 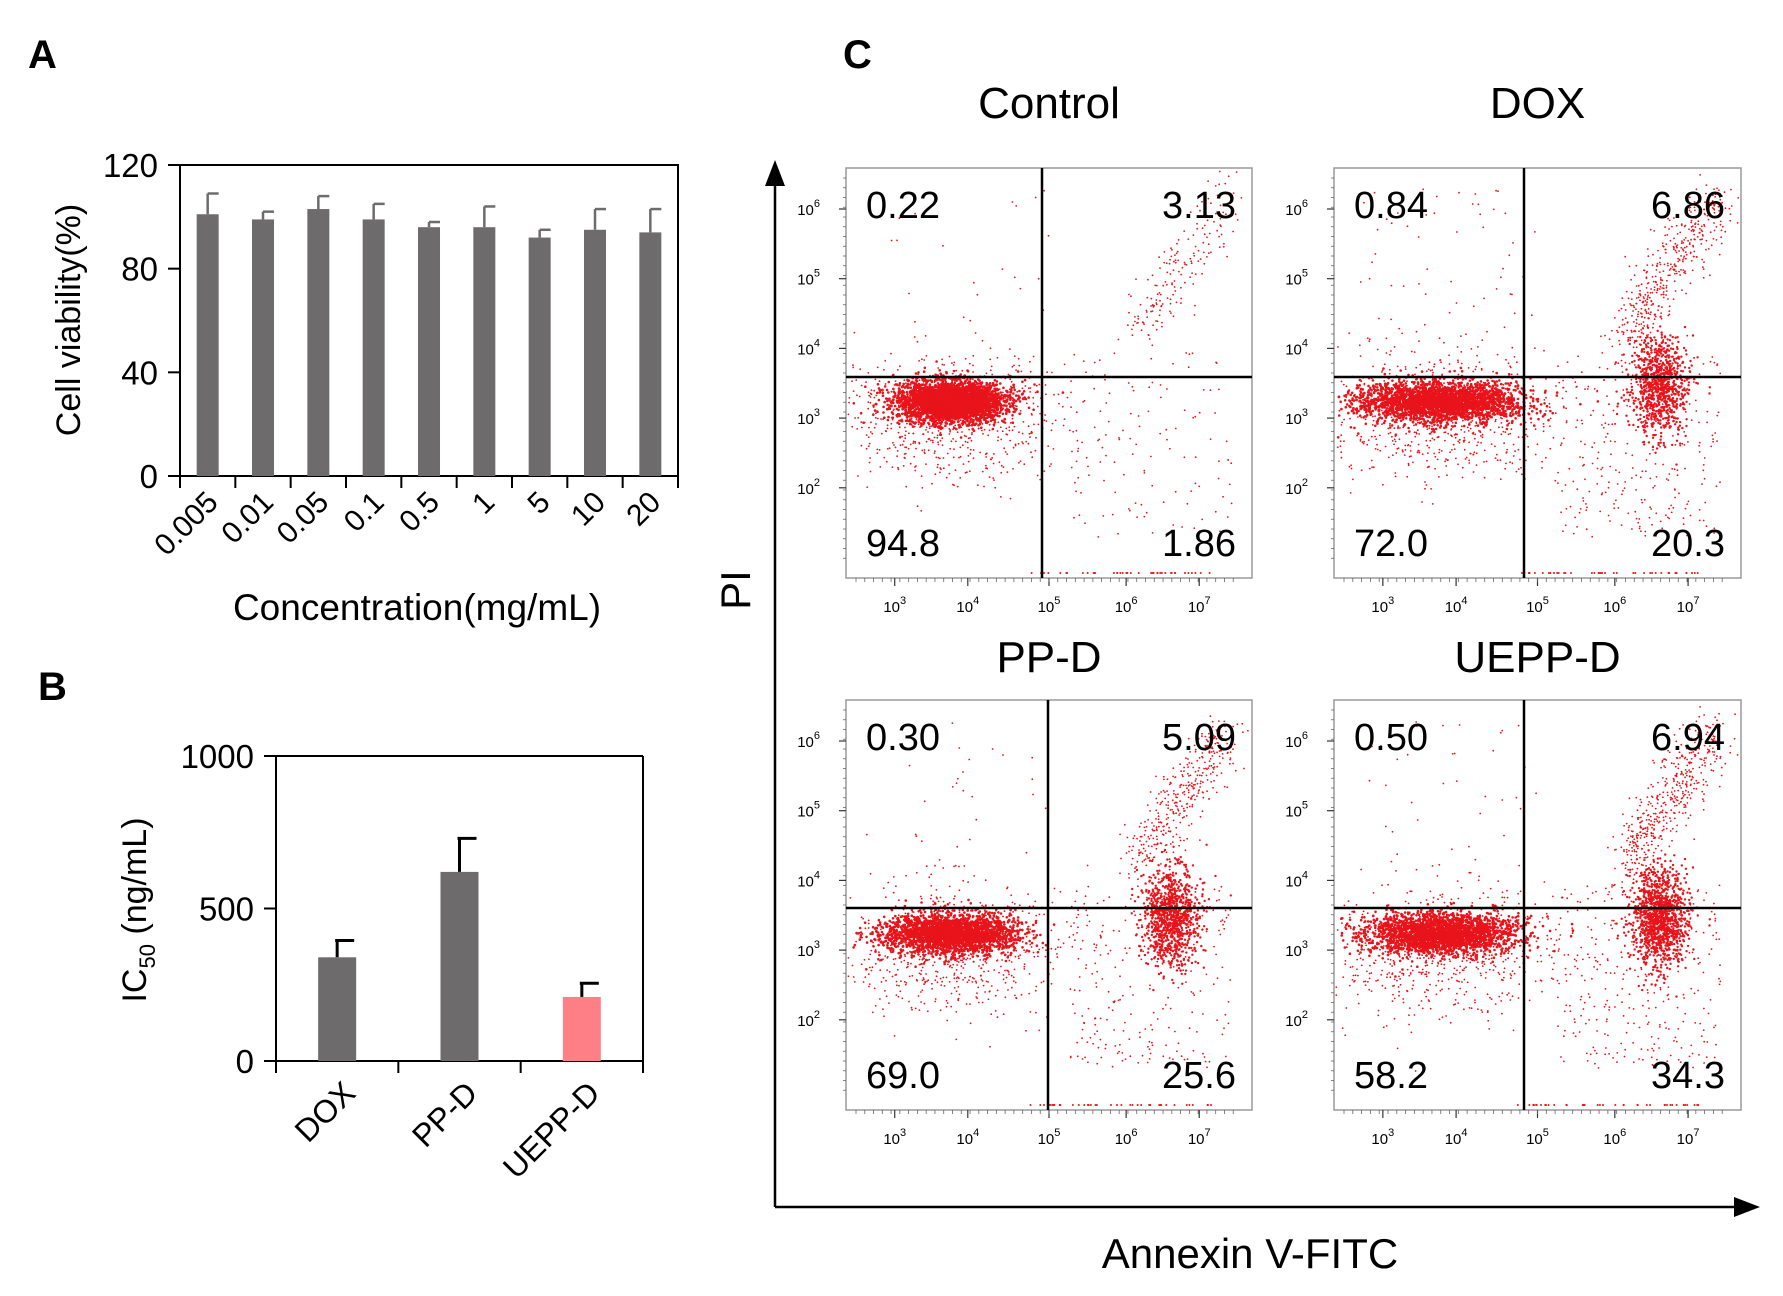 What do you see at coordinates (595, 352) in the screenshot?
I see `chart-a-bar` at bounding box center [595, 352].